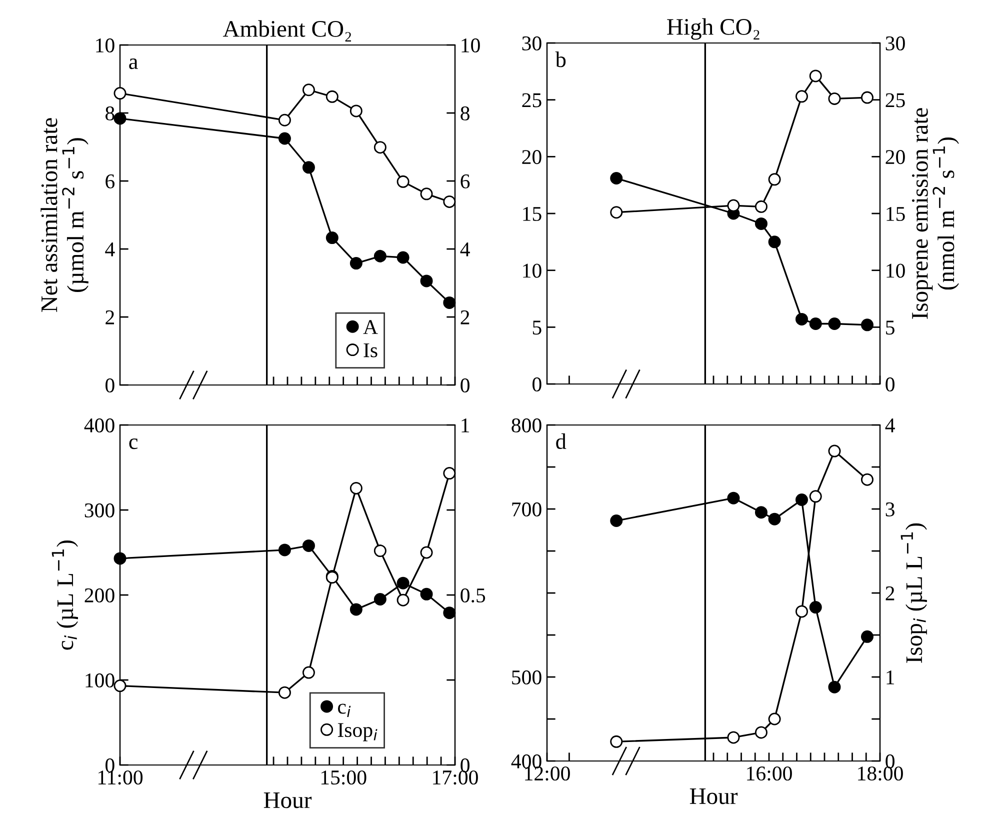 This screenshot has width=987, height=831. I want to click on y-tick-label: 500, so click(527, 677).